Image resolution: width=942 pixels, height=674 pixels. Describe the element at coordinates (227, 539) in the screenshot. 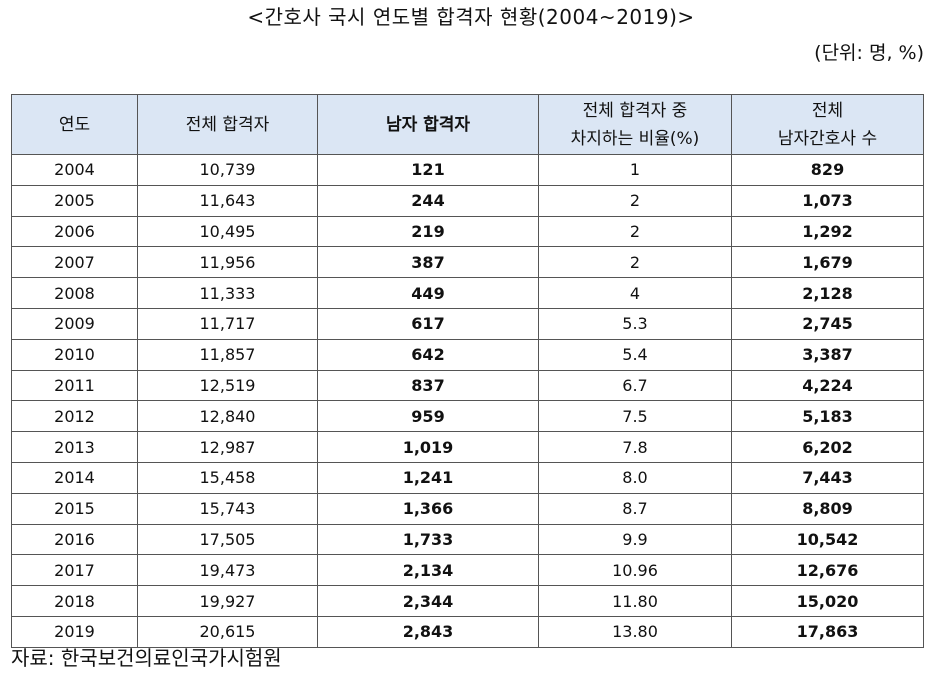

I see `cell-total-passed: 17,505` at that location.